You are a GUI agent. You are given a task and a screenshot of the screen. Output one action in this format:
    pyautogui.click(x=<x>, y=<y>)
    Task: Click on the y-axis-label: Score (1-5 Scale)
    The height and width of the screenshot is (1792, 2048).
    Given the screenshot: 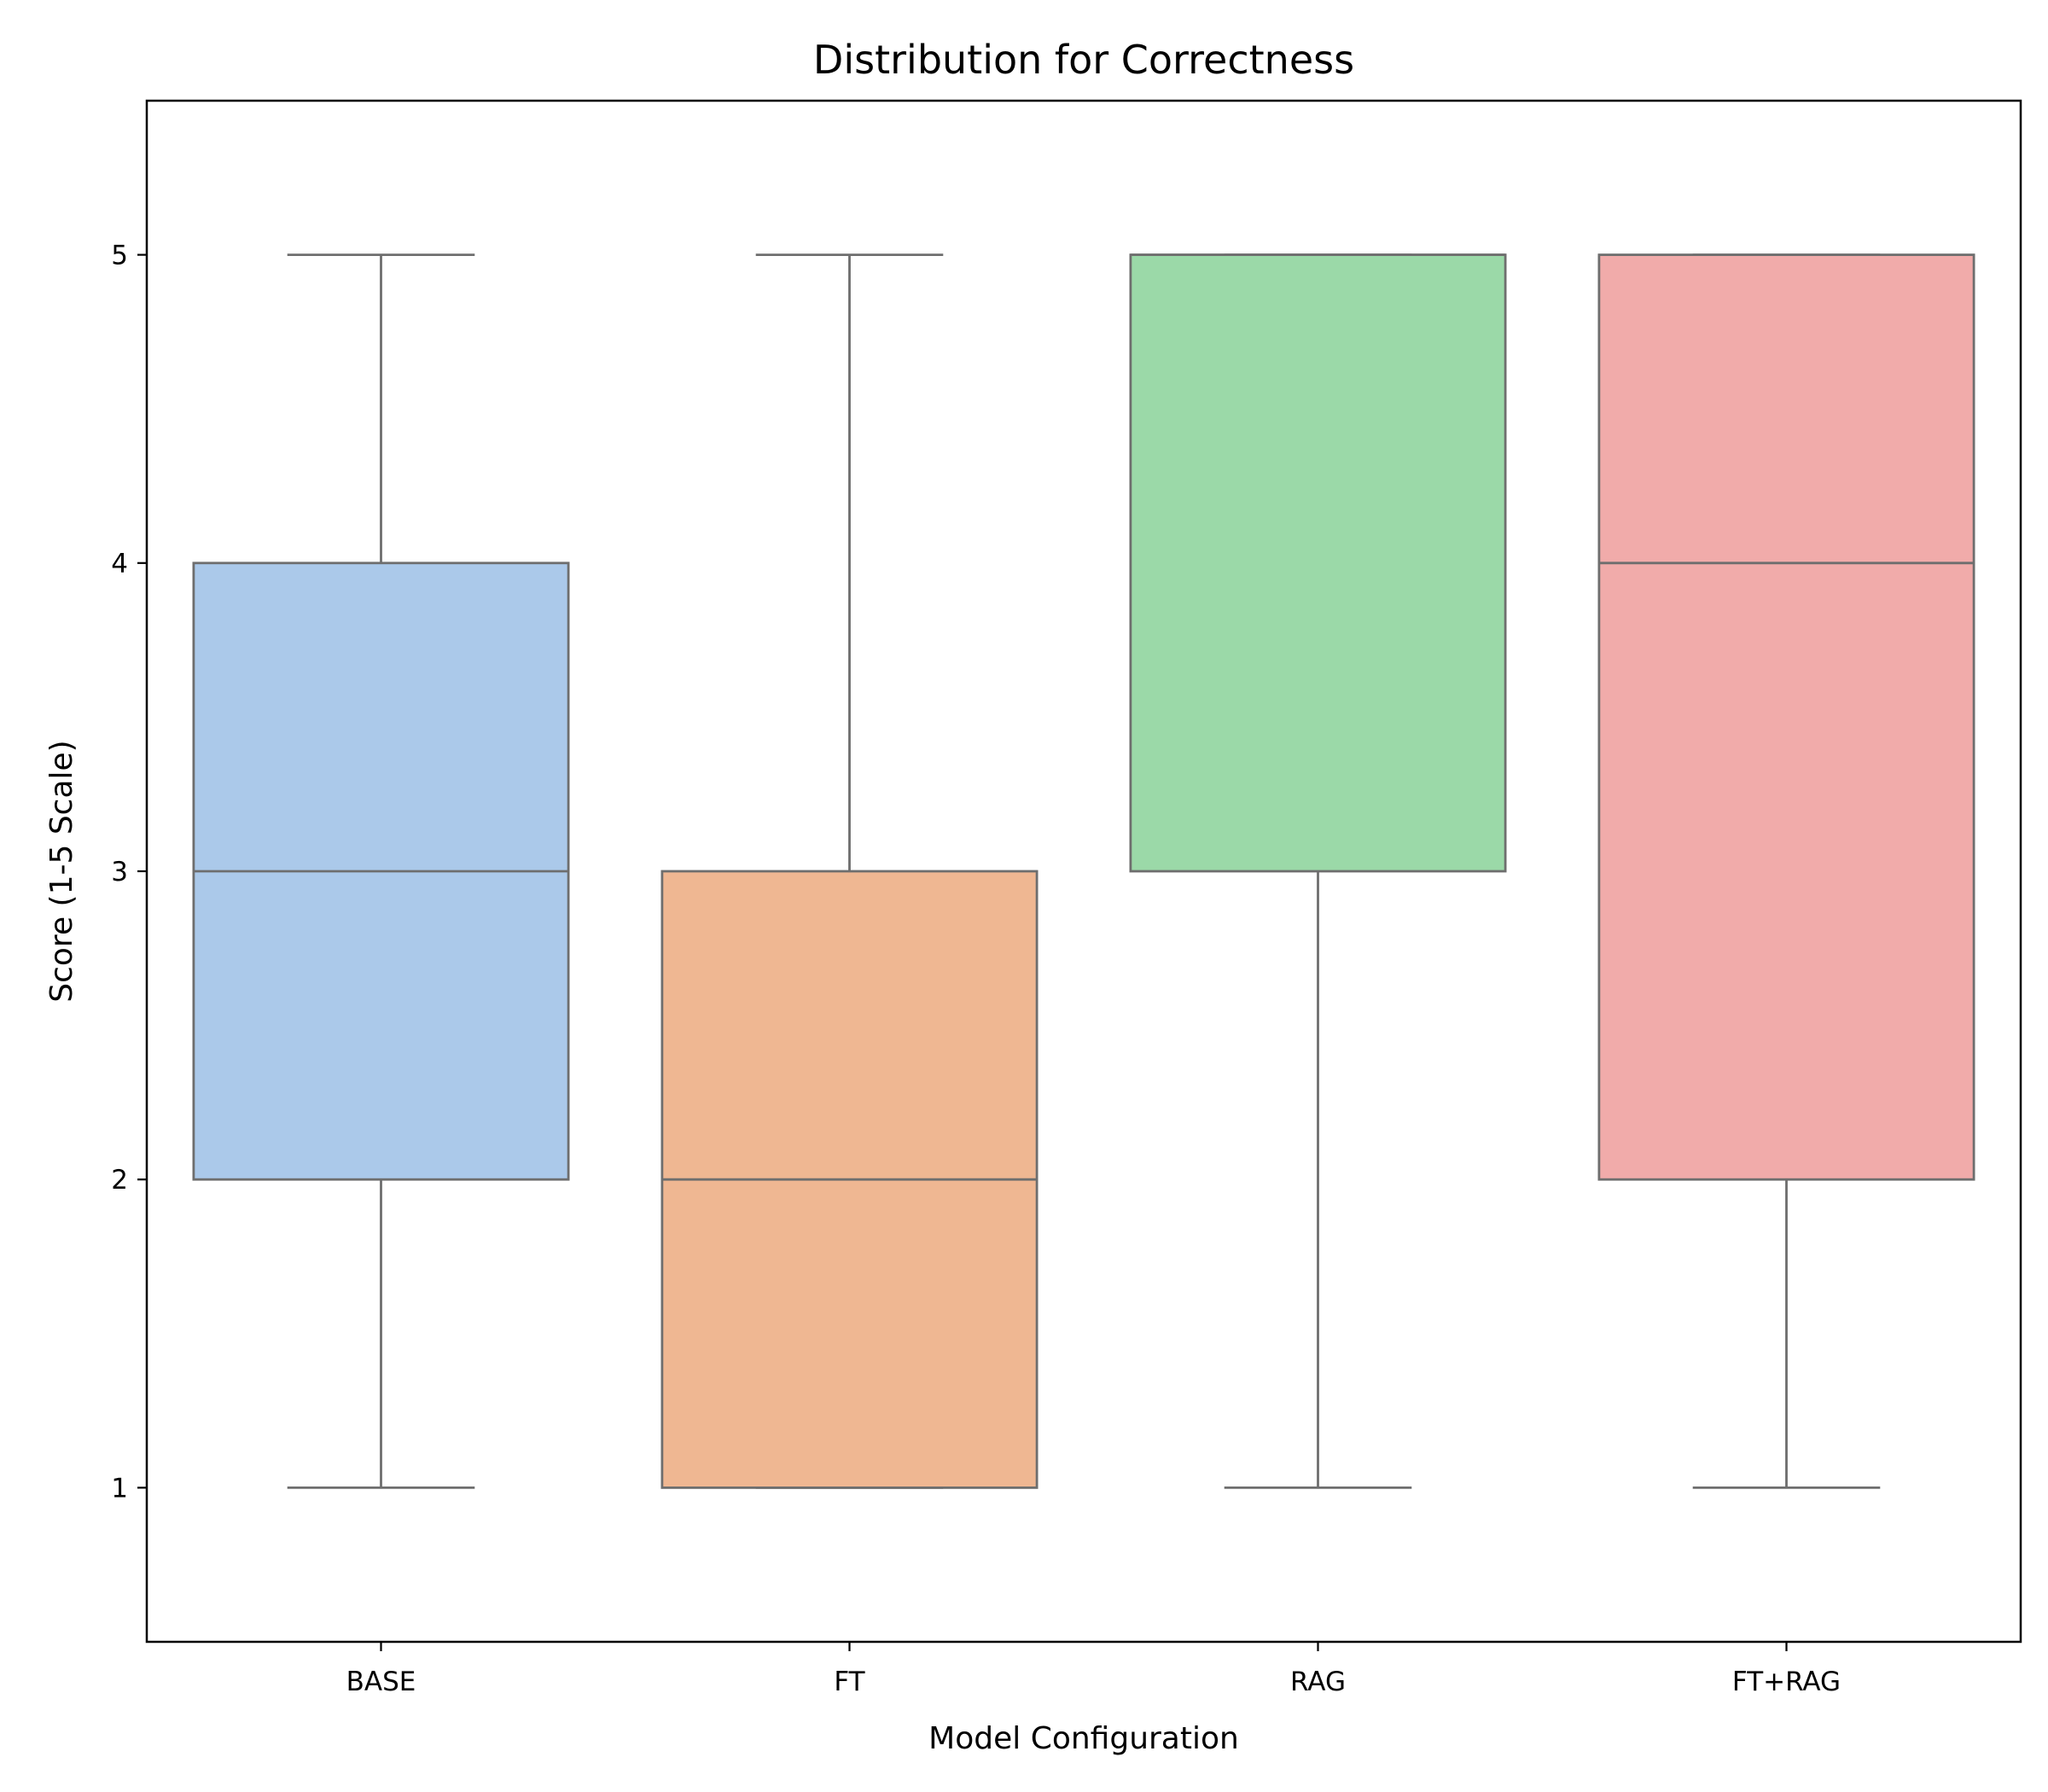 What is the action you would take?
    pyautogui.click(x=62, y=871)
    